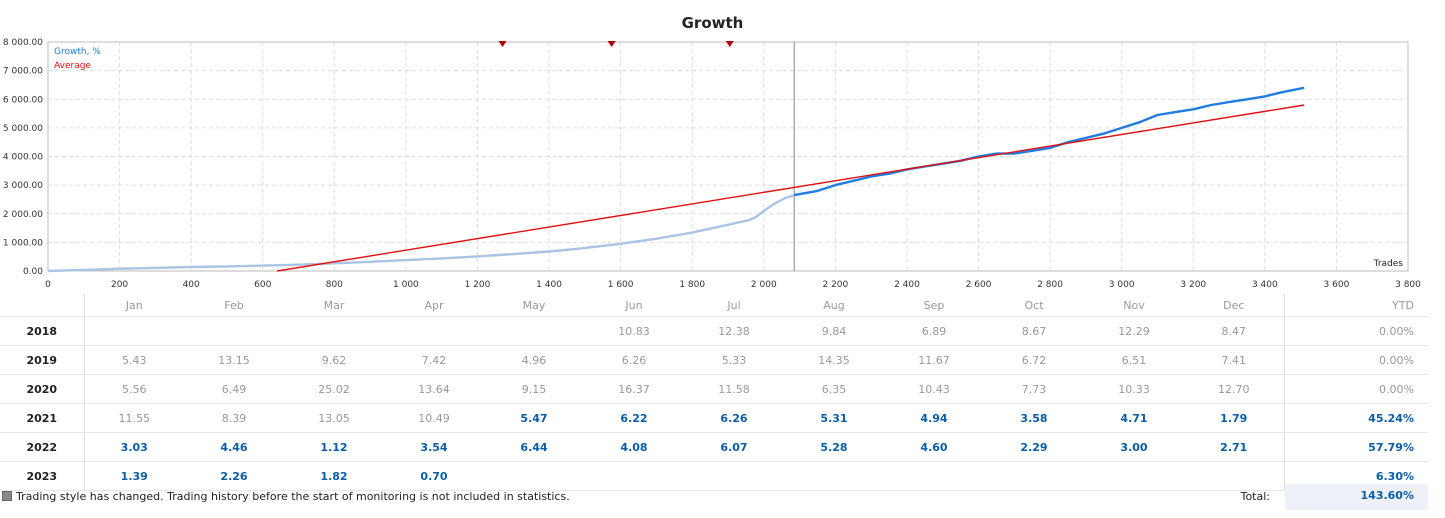 The image size is (1445, 518). I want to click on month-return-cell: 6.35, so click(834, 389).